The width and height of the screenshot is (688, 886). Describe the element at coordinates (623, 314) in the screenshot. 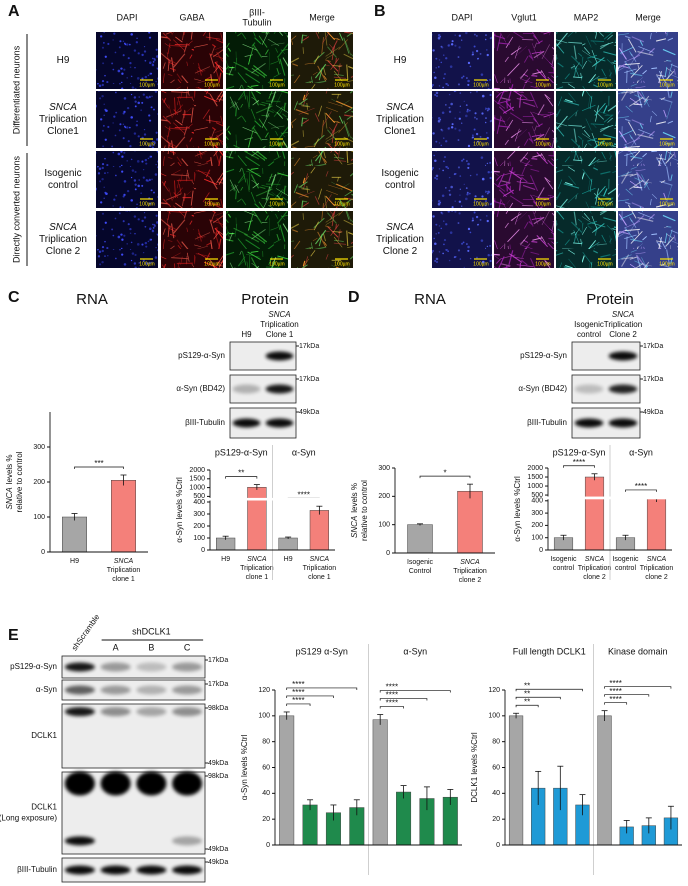

I see `lane-label: SNCA` at that location.